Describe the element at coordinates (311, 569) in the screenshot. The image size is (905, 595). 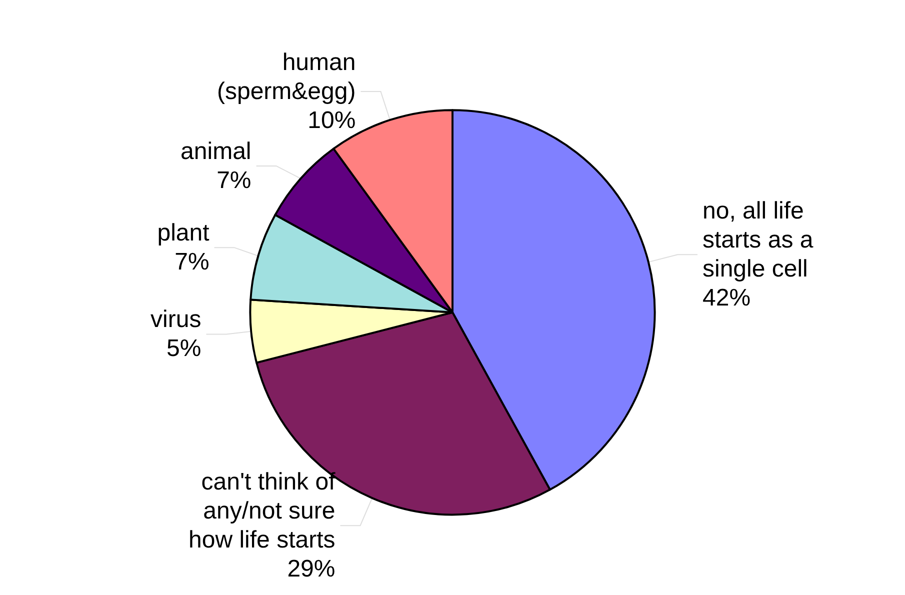
I see `data-label: 29%` at that location.